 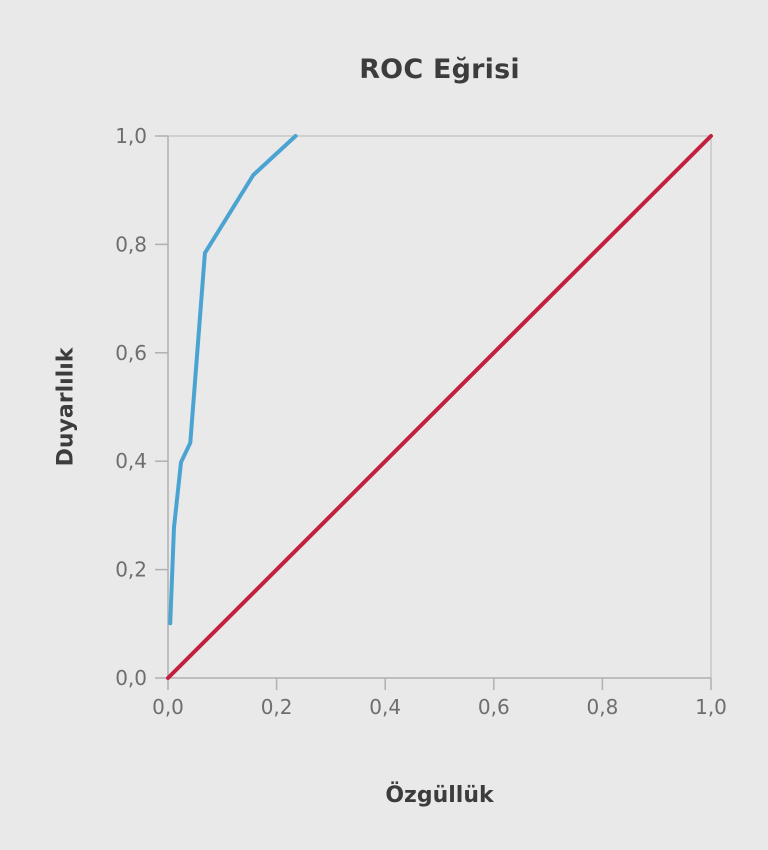 What do you see at coordinates (711, 707) in the screenshot?
I see `x-tick-label: 1,0` at bounding box center [711, 707].